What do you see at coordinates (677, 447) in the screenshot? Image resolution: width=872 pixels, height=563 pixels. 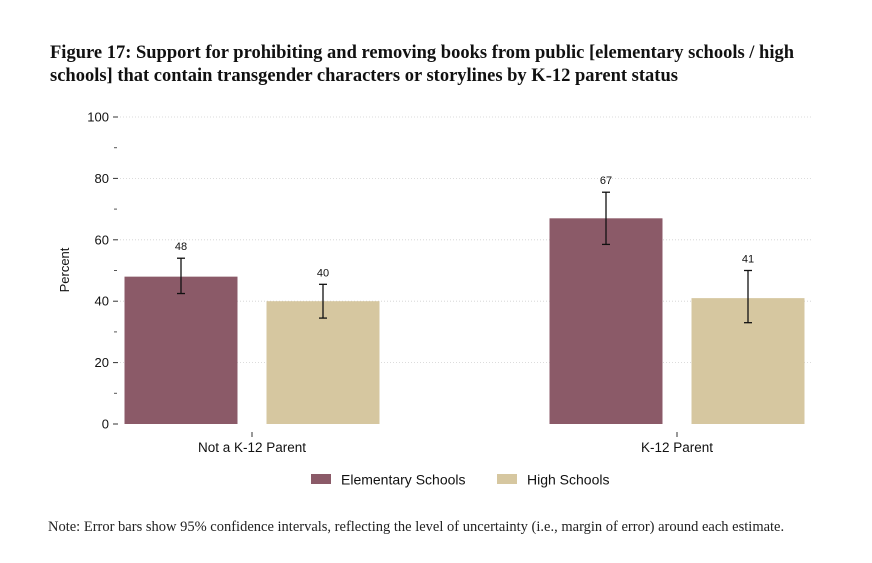 I see `x-tick-label: K-12 Parent` at bounding box center [677, 447].